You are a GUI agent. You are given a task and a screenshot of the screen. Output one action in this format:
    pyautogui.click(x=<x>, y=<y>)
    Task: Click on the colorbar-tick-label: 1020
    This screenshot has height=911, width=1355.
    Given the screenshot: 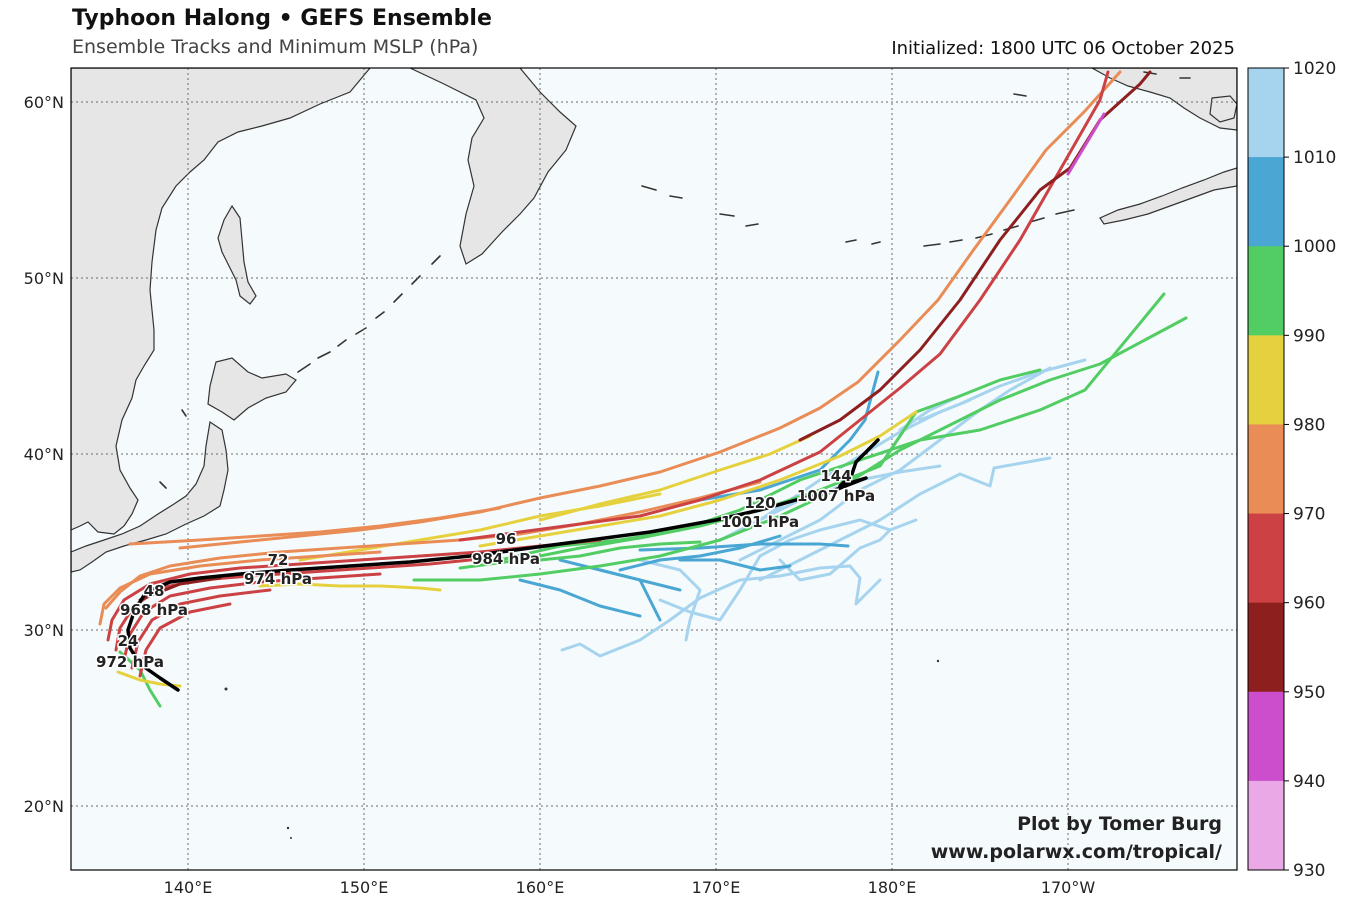 What is the action you would take?
    pyautogui.click(x=1314, y=69)
    